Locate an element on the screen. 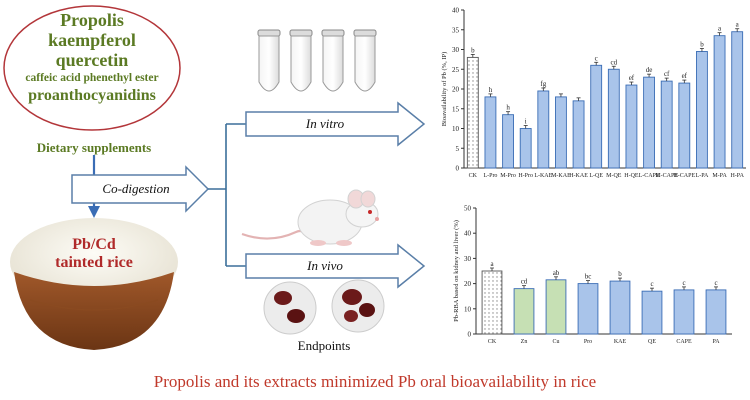 The width and height of the screenshot is (750, 400). significance-letter: b is located at coordinates (702, 44).